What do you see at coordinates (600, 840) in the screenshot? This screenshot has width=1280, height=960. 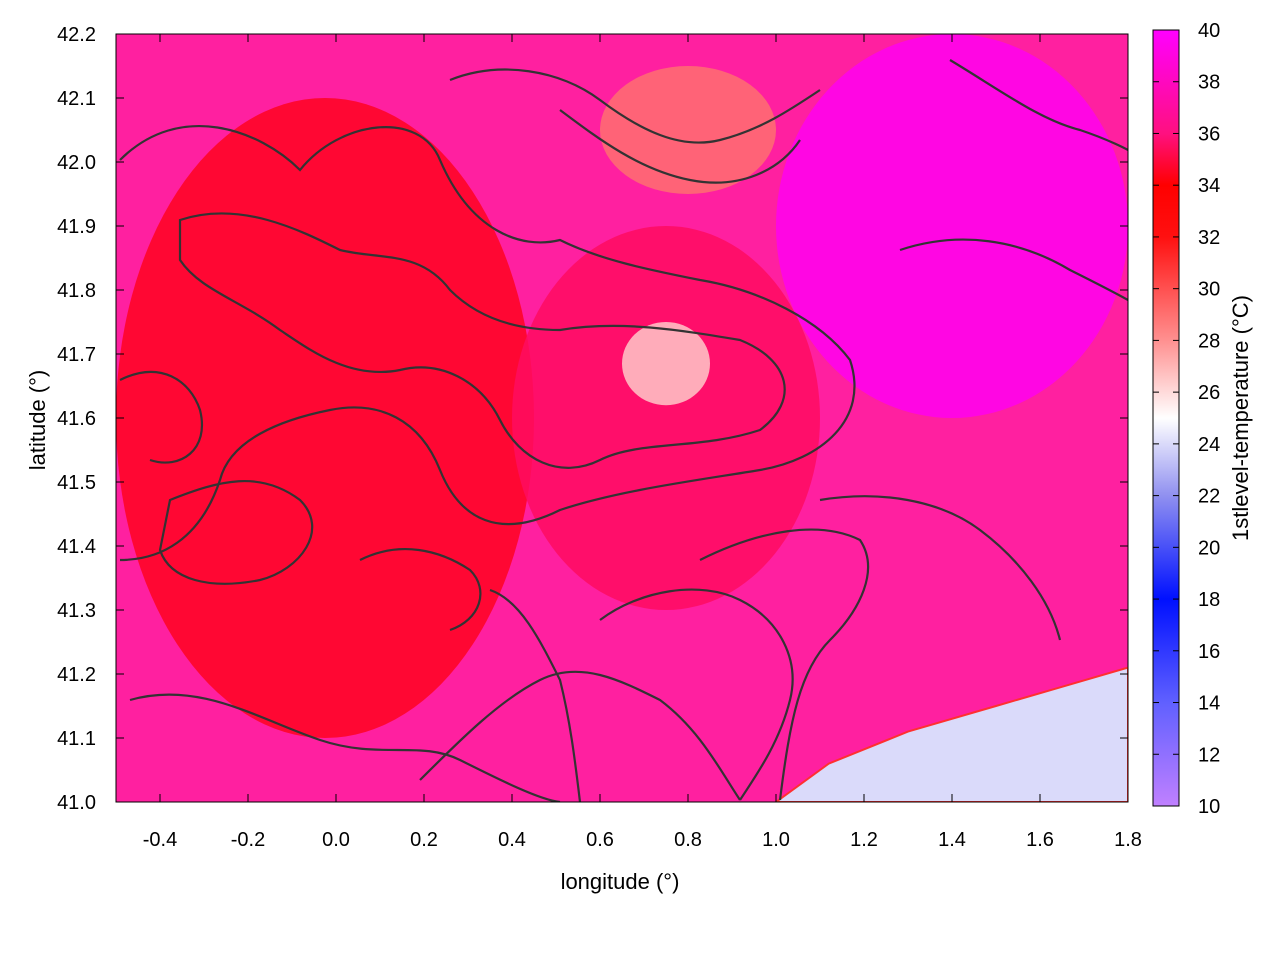 I see `x-tick-label: 0.6` at bounding box center [600, 840].